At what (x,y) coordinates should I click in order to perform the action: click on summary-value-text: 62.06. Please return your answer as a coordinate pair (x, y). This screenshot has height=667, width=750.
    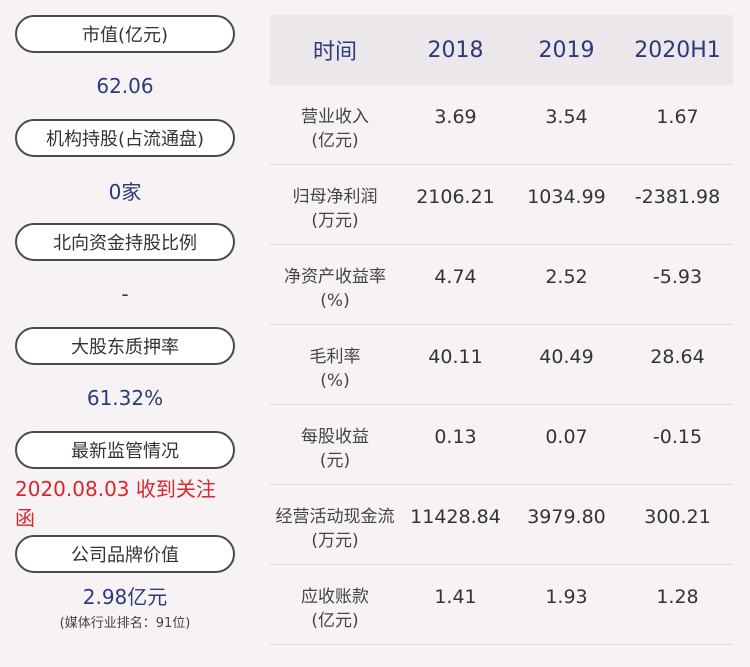
    Looking at the image, I should click on (125, 86).